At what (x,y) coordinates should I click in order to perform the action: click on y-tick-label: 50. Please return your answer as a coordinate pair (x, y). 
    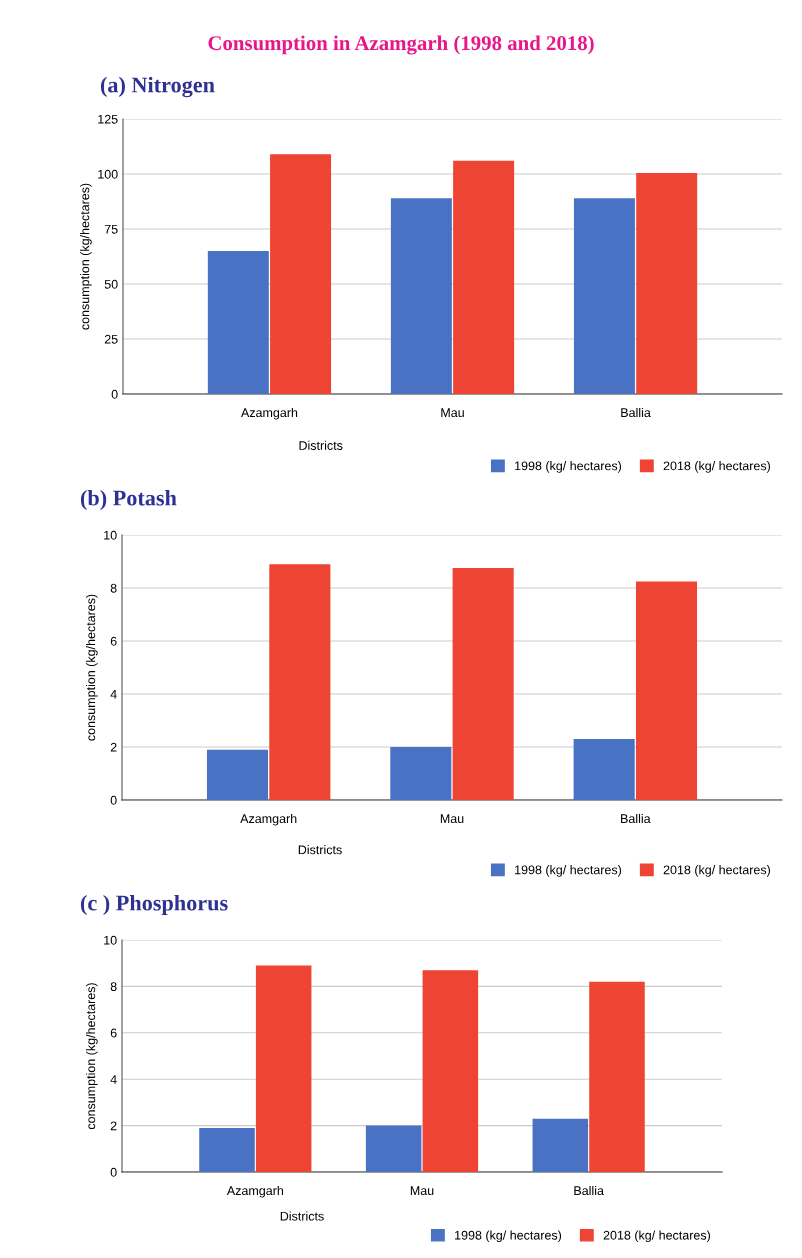
    Looking at the image, I should click on (111, 284).